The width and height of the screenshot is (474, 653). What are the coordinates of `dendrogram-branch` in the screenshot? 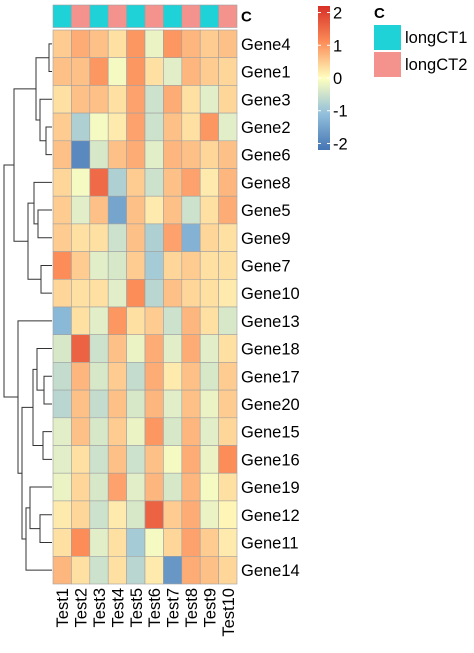 It's located at (50, 58).